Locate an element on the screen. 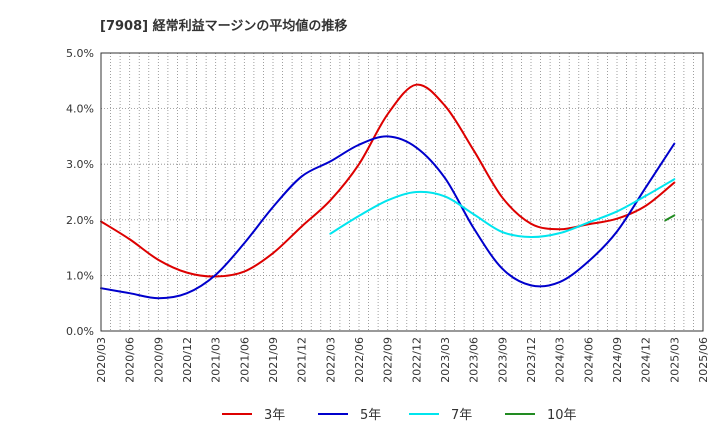 The width and height of the screenshot is (720, 440). x-tick-label: 2021/03 is located at coordinates (216, 360).